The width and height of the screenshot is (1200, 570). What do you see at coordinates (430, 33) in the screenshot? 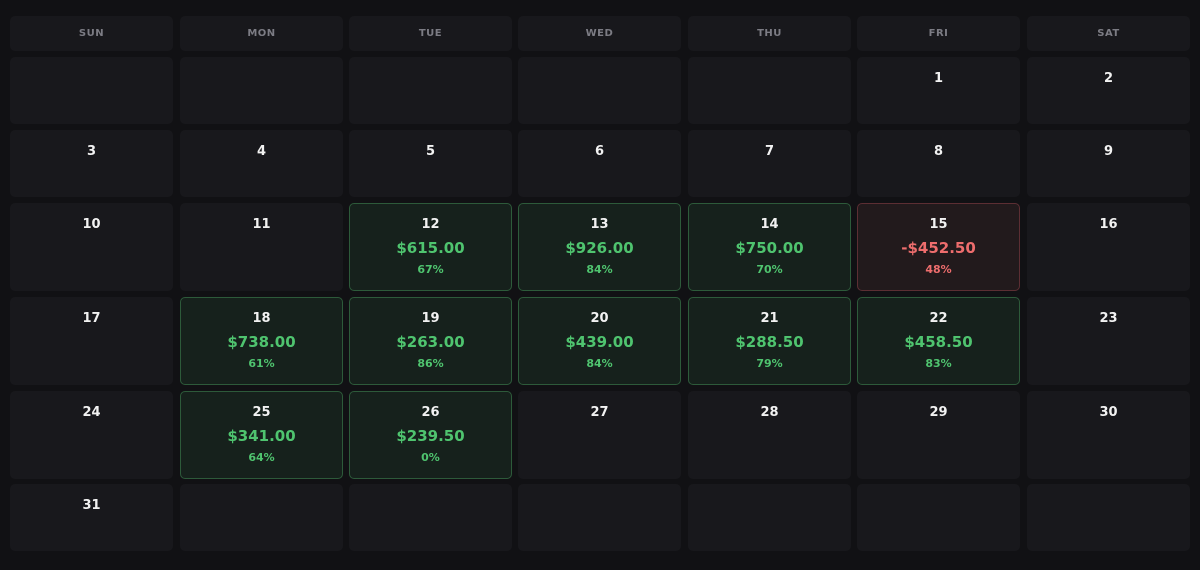
I see `weekday-header-tue: TUE` at bounding box center [430, 33].